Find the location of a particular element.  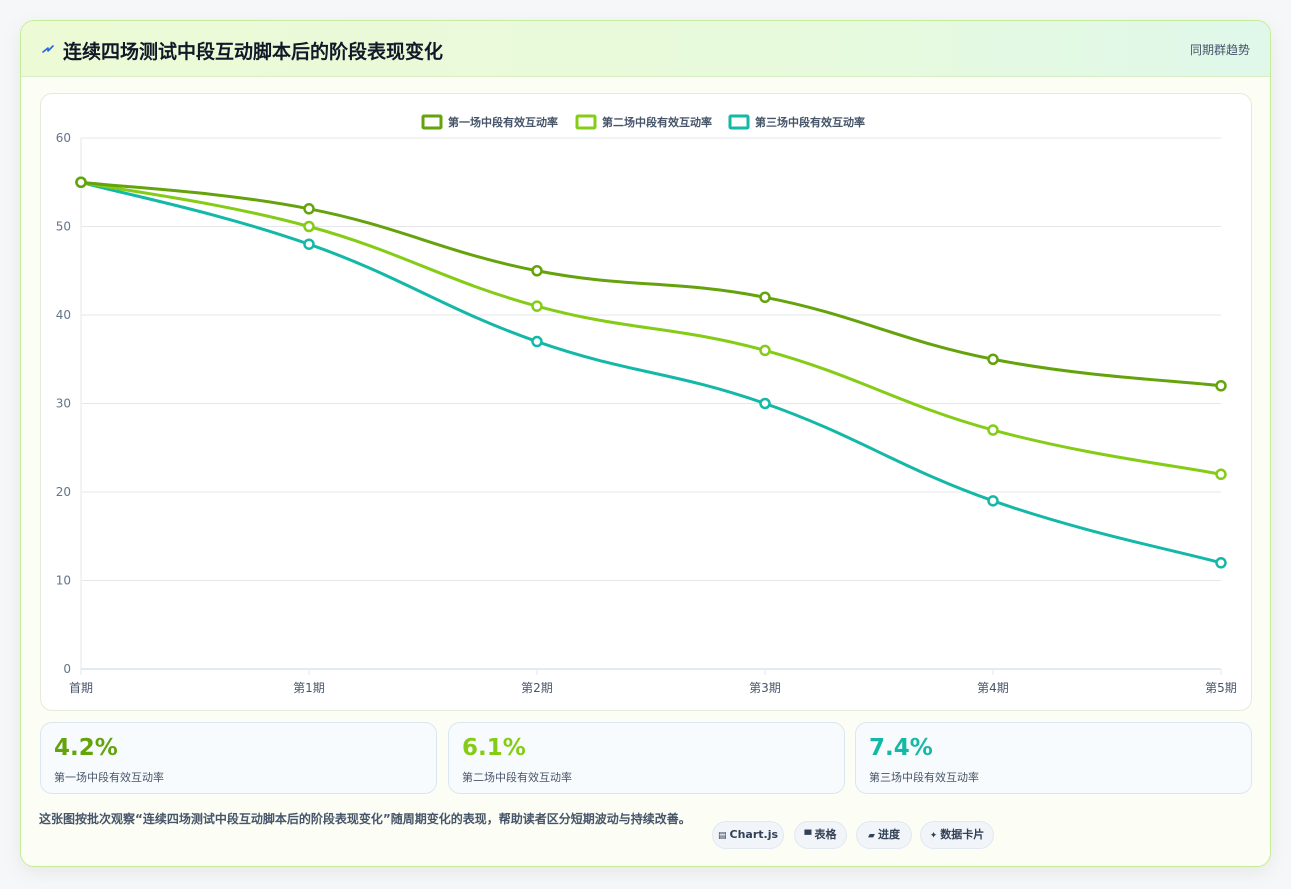

chip-label: 数据卡片 is located at coordinates (962, 834).